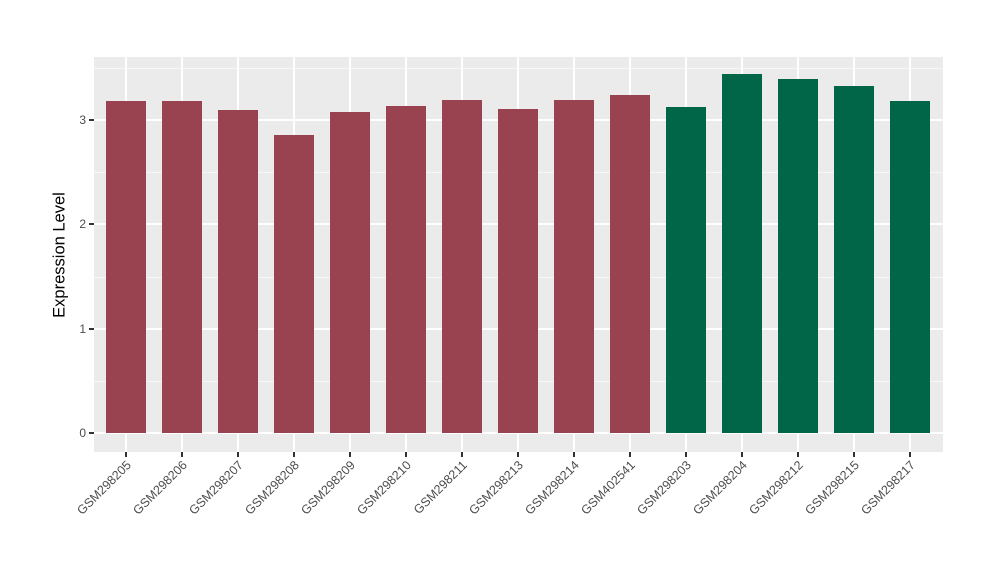  What do you see at coordinates (462, 266) in the screenshot?
I see `bar-GSM298211` at bounding box center [462, 266].